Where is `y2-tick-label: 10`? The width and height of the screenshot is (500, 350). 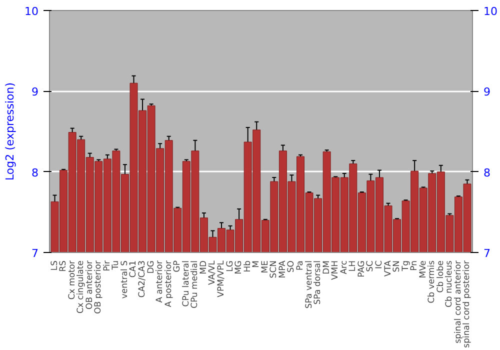 y2-tick-label: 10 is located at coordinates (491, 11).